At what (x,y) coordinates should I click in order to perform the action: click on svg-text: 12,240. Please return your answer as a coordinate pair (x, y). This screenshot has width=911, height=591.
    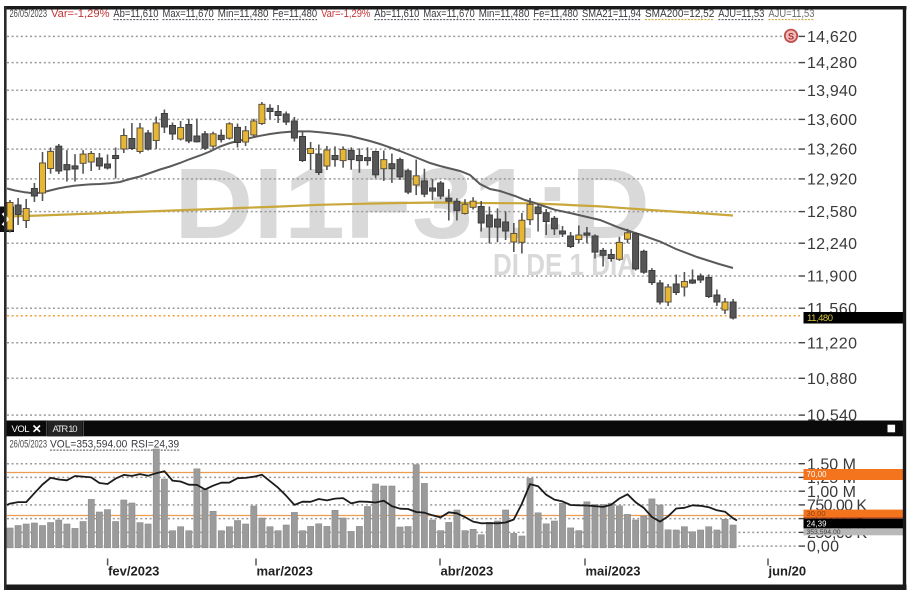
    Looking at the image, I should click on (832, 244).